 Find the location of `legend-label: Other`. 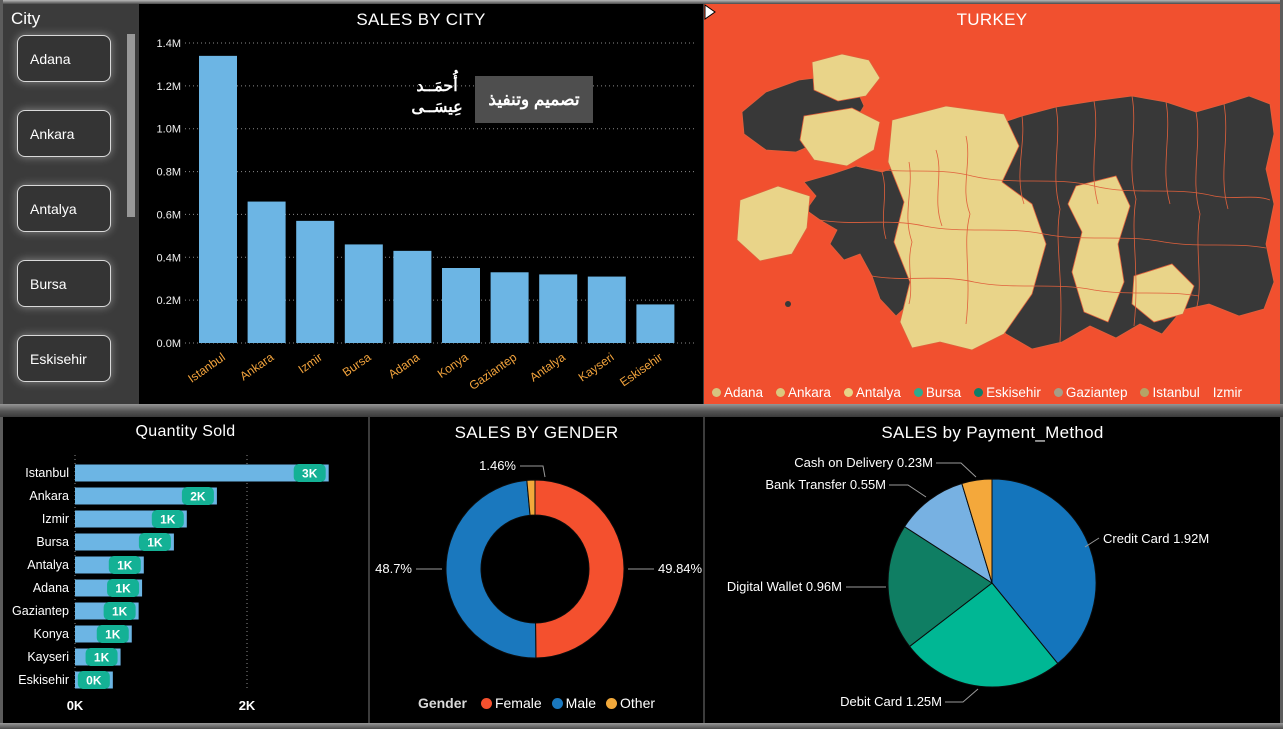

legend-label: Other is located at coordinates (638, 703).